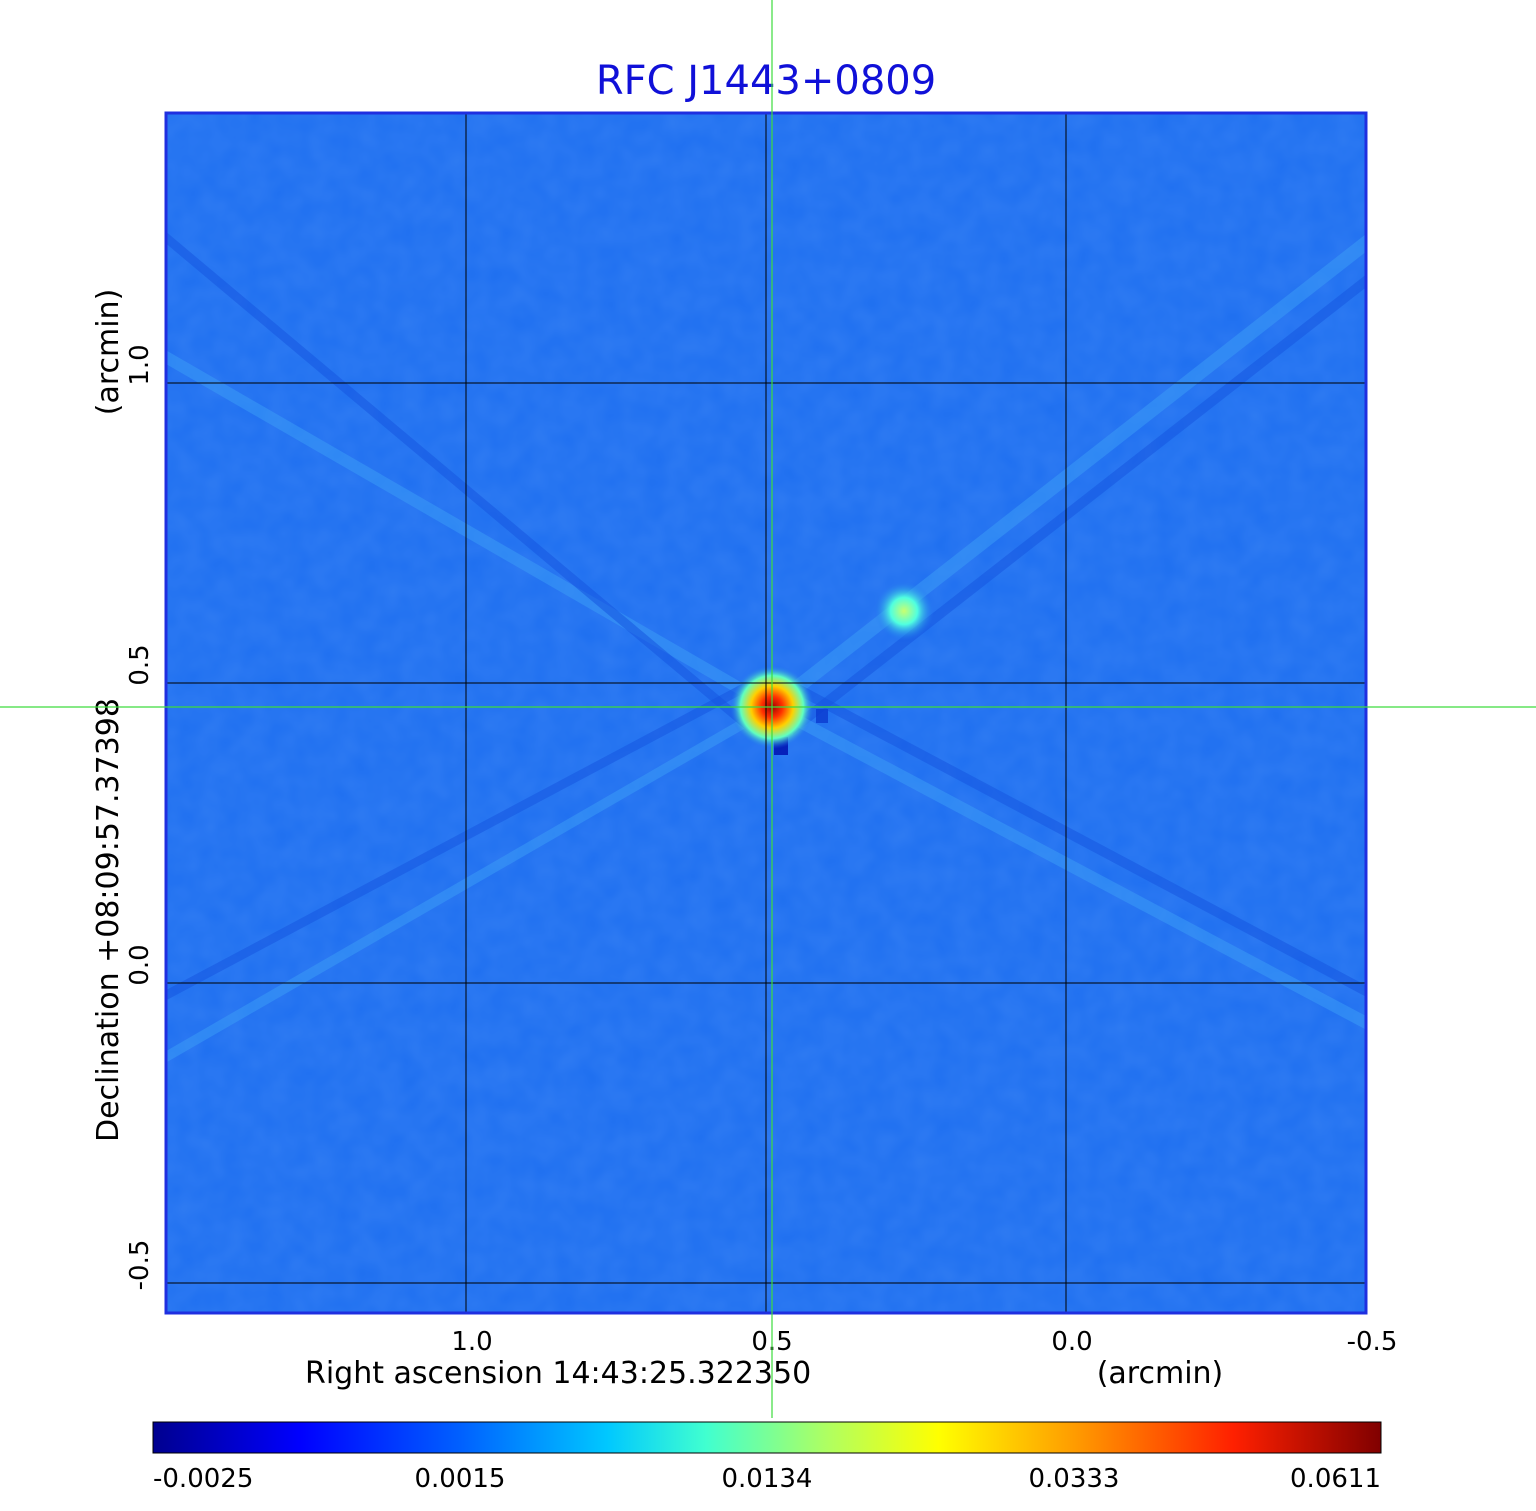  Describe the element at coordinates (140, 664) in the screenshot. I see `y-tick-label: 0.5` at that location.